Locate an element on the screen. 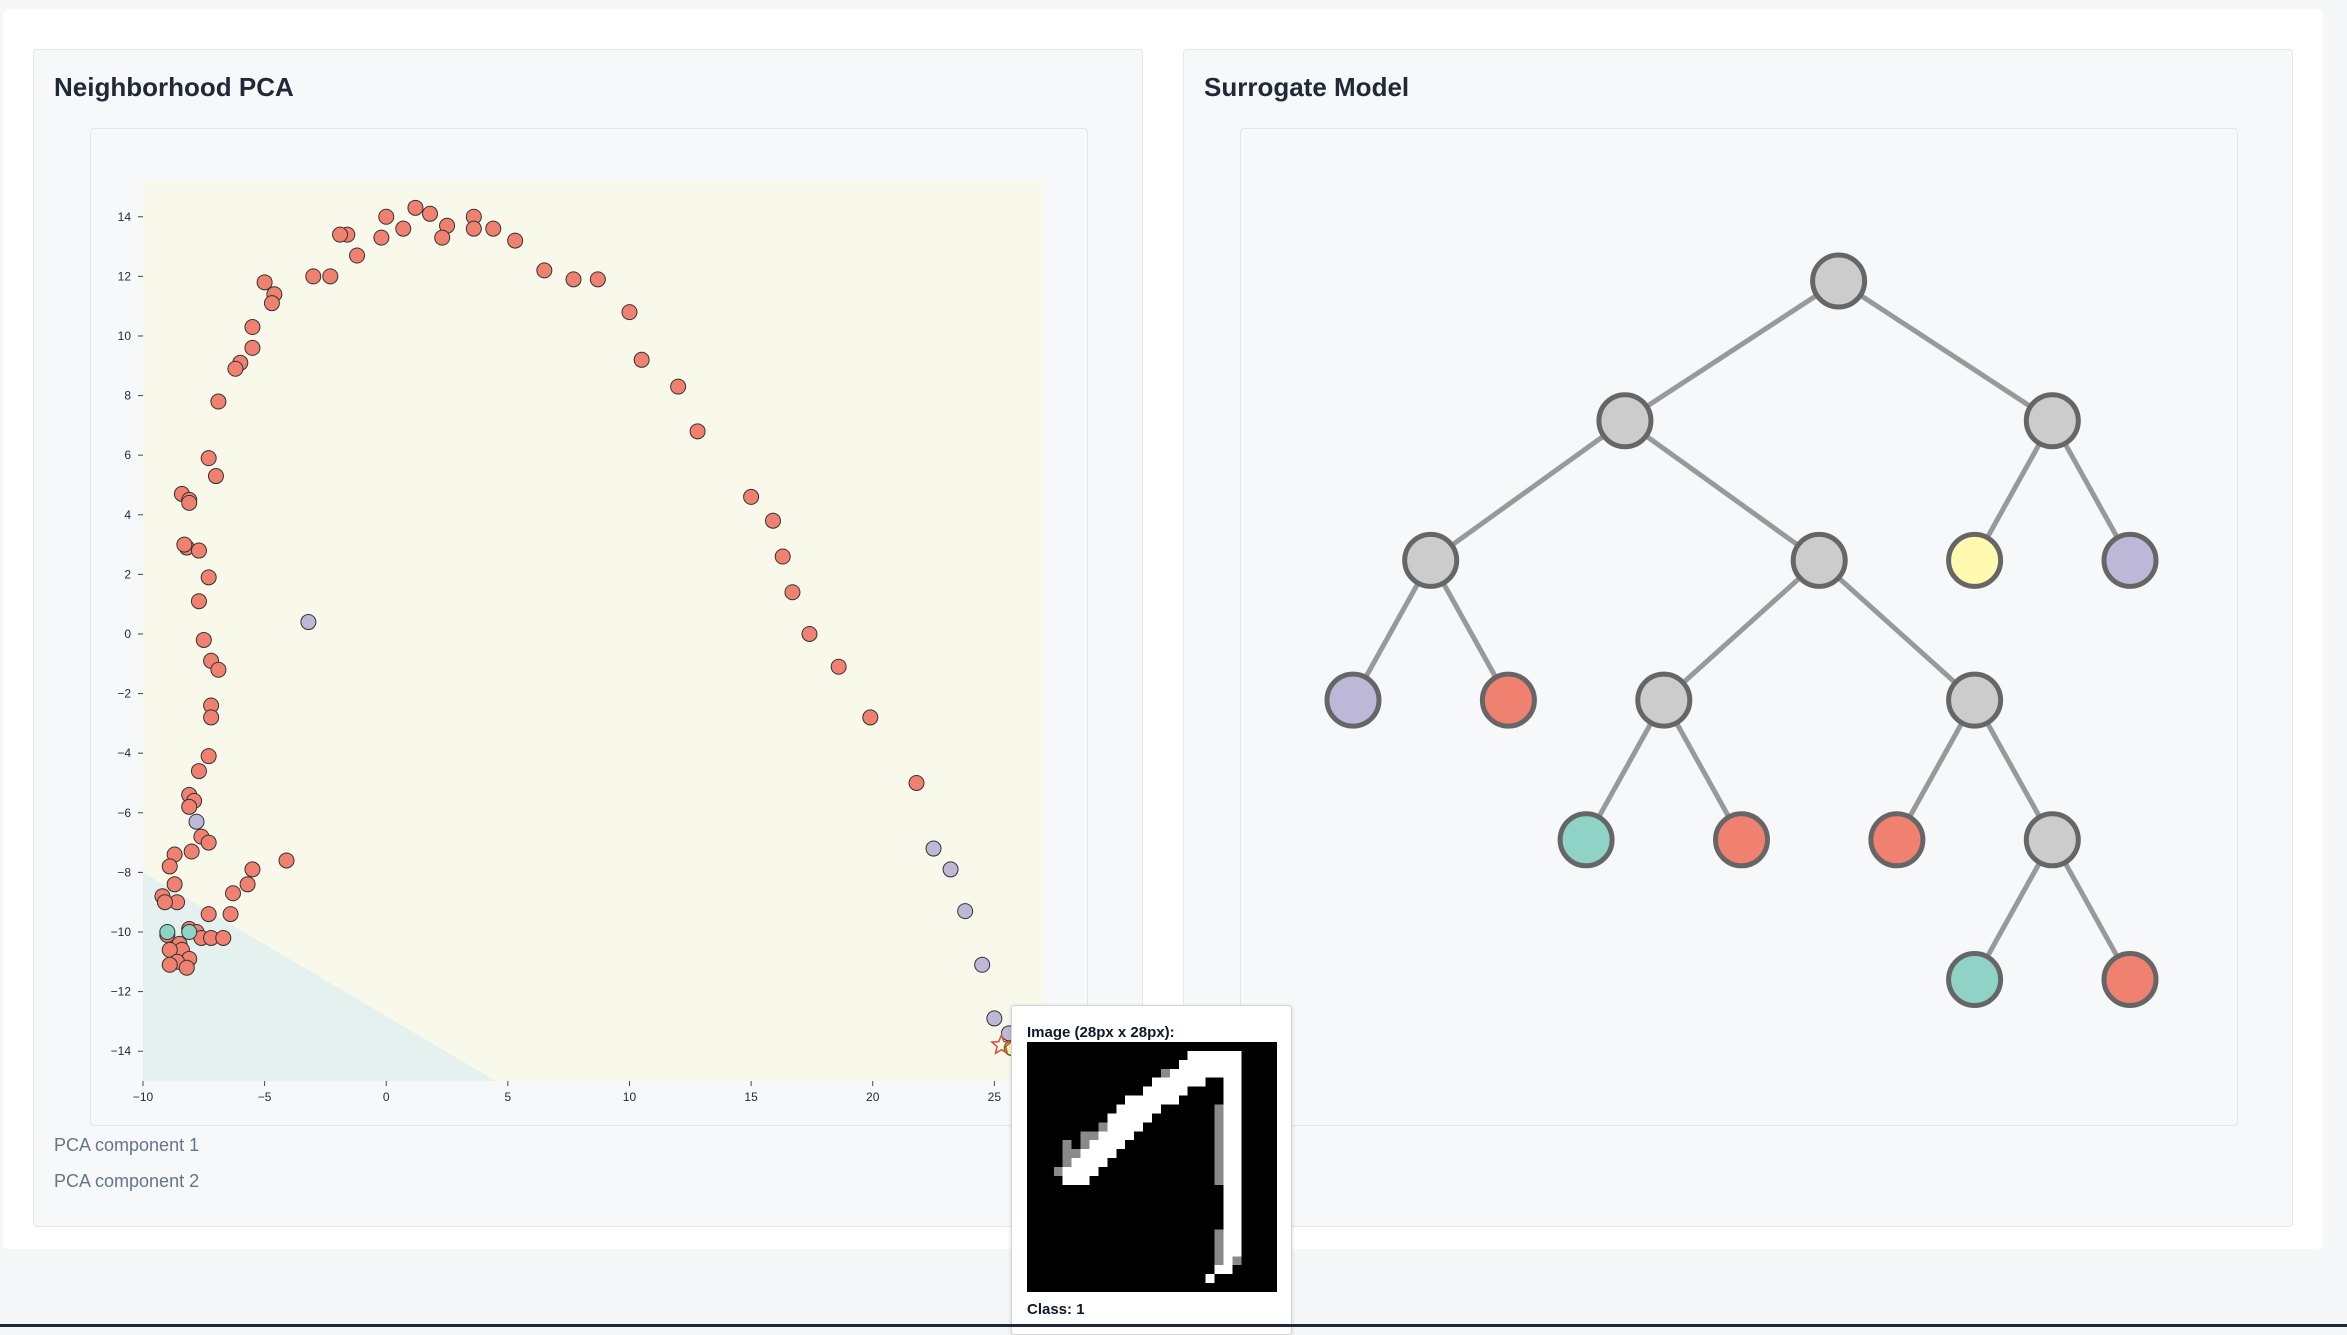  digit-image is located at coordinates (1152, 1167).